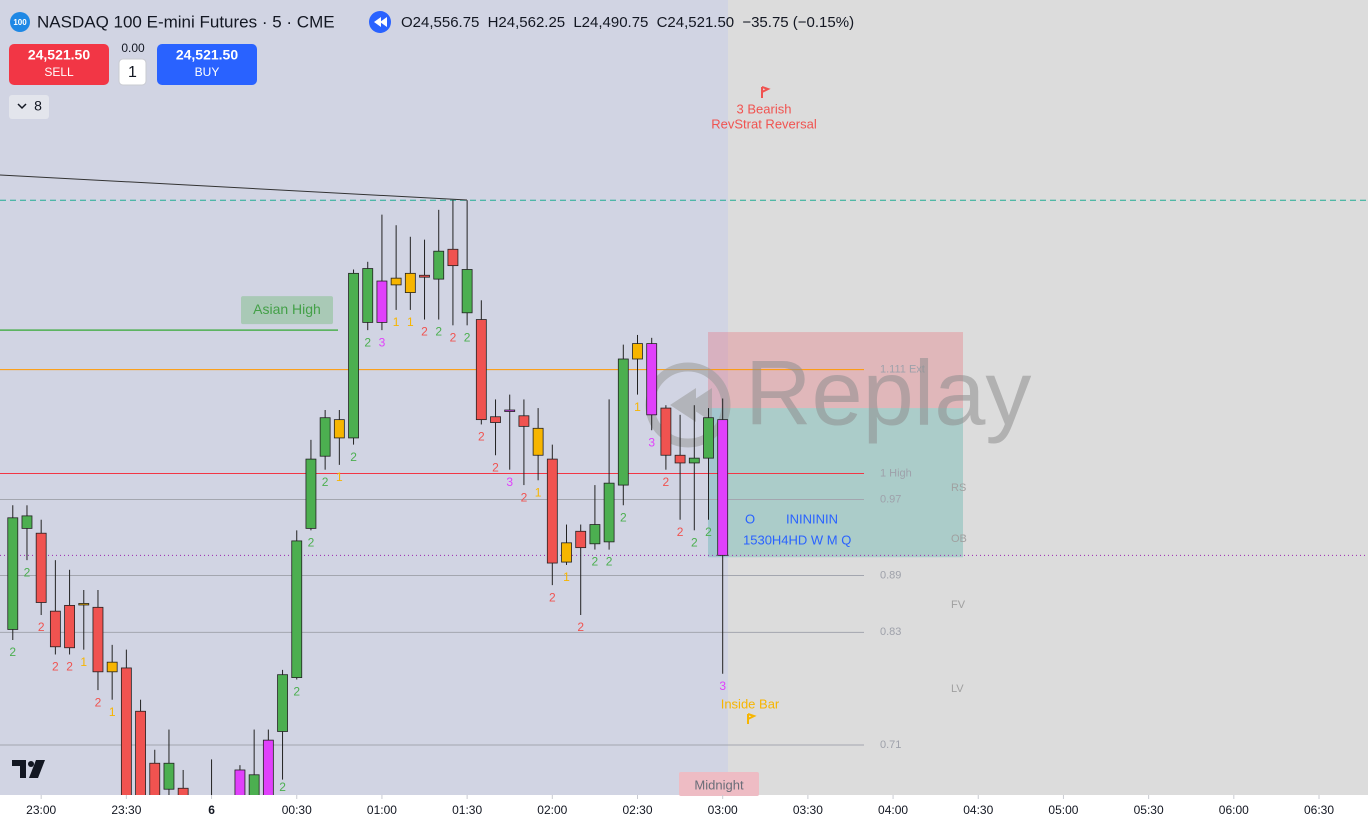 The image size is (1368, 825). I want to click on quantity-box, so click(132, 72).